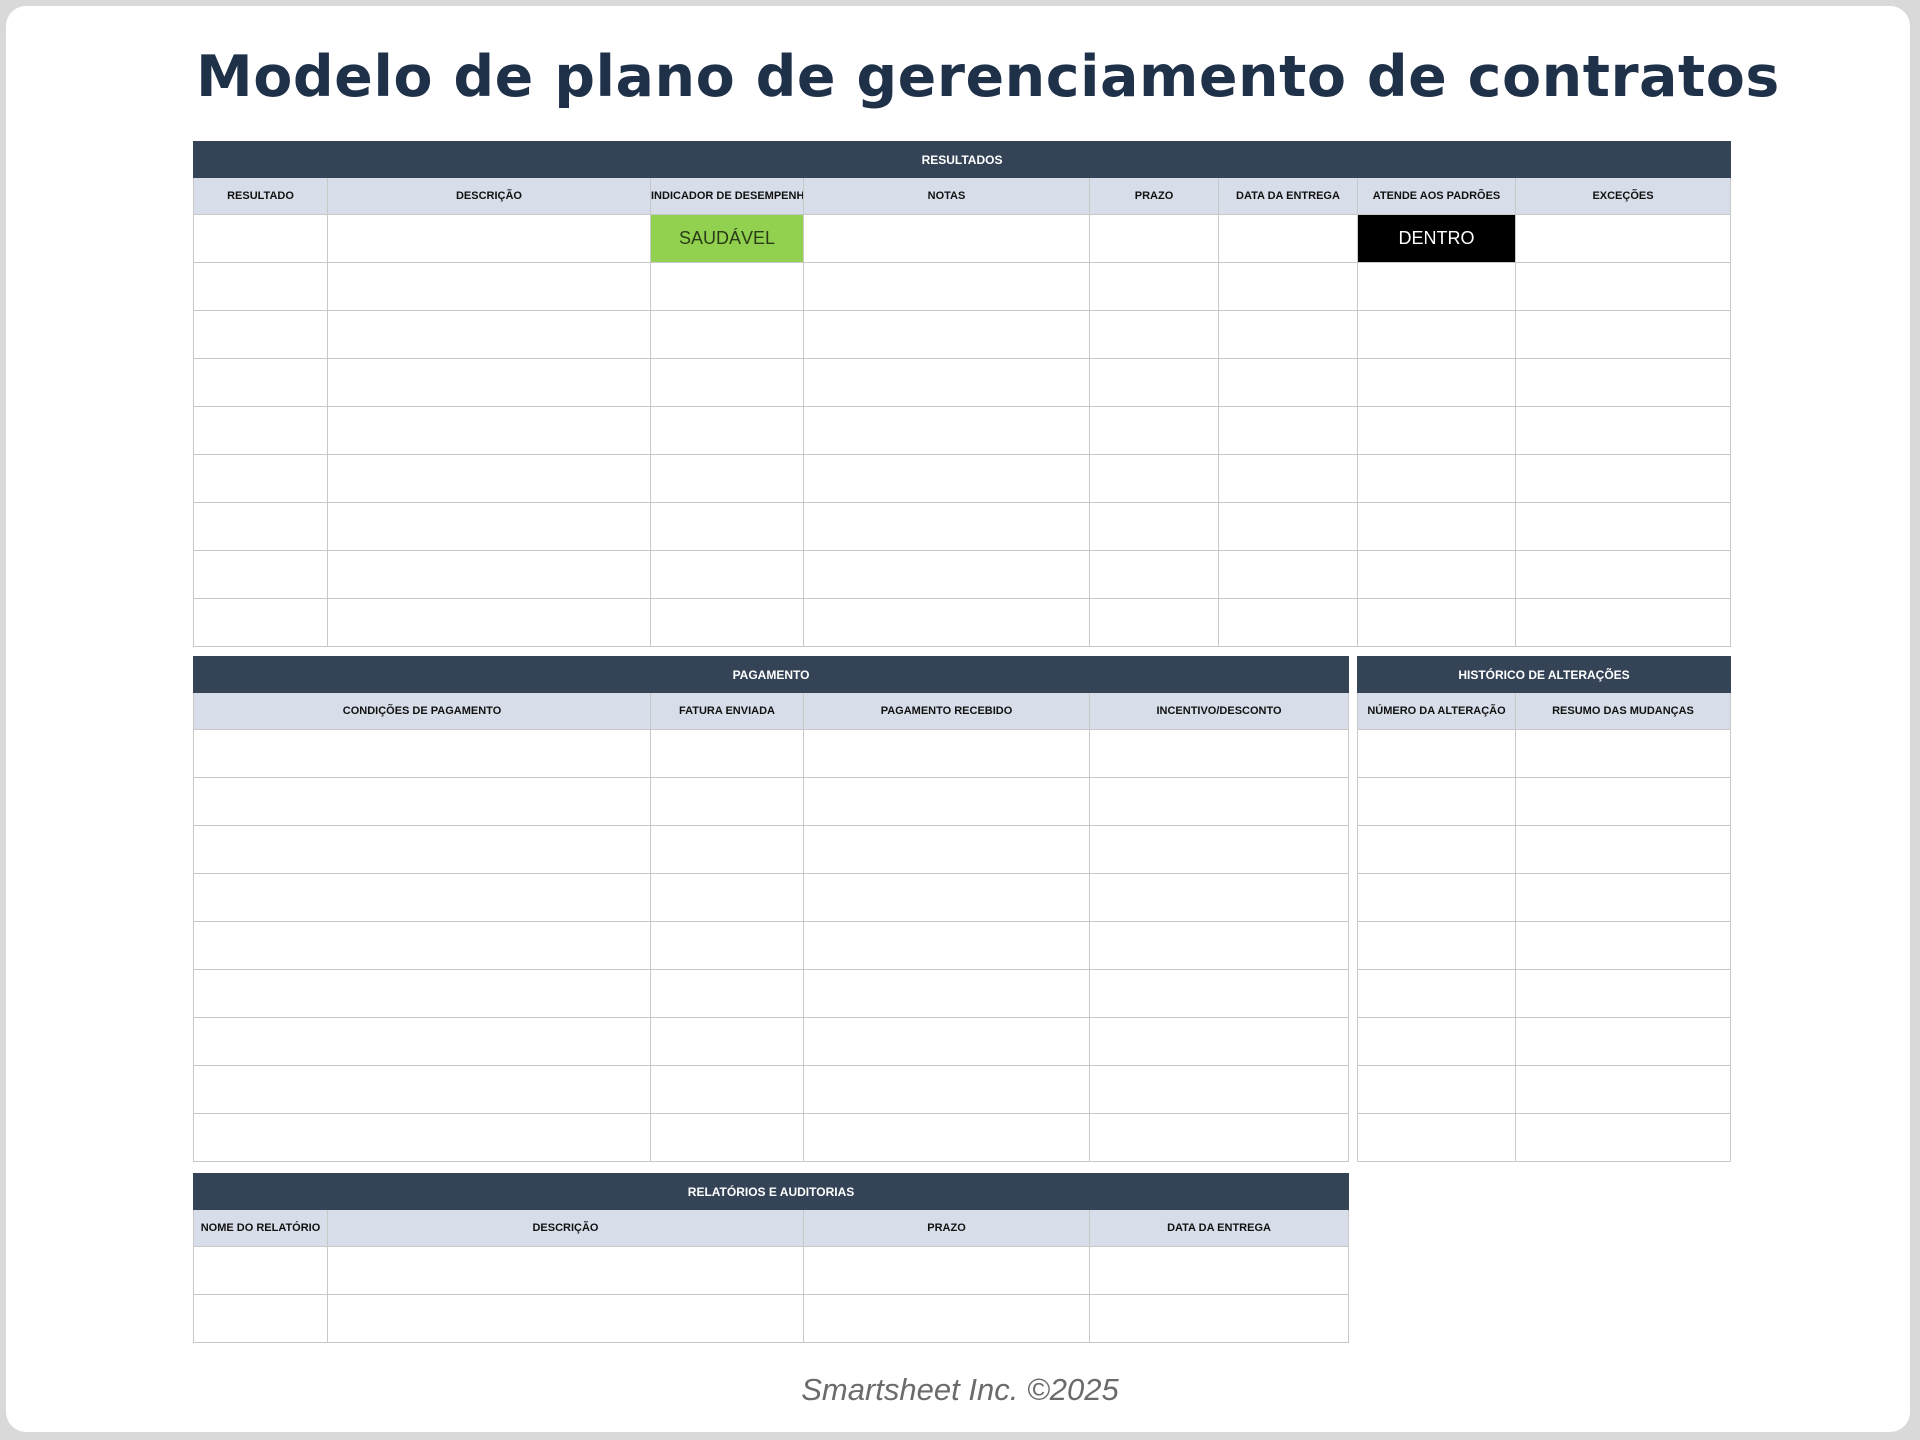 Image resolution: width=1920 pixels, height=1440 pixels. I want to click on status-cell: DENTRO, so click(1436, 238).